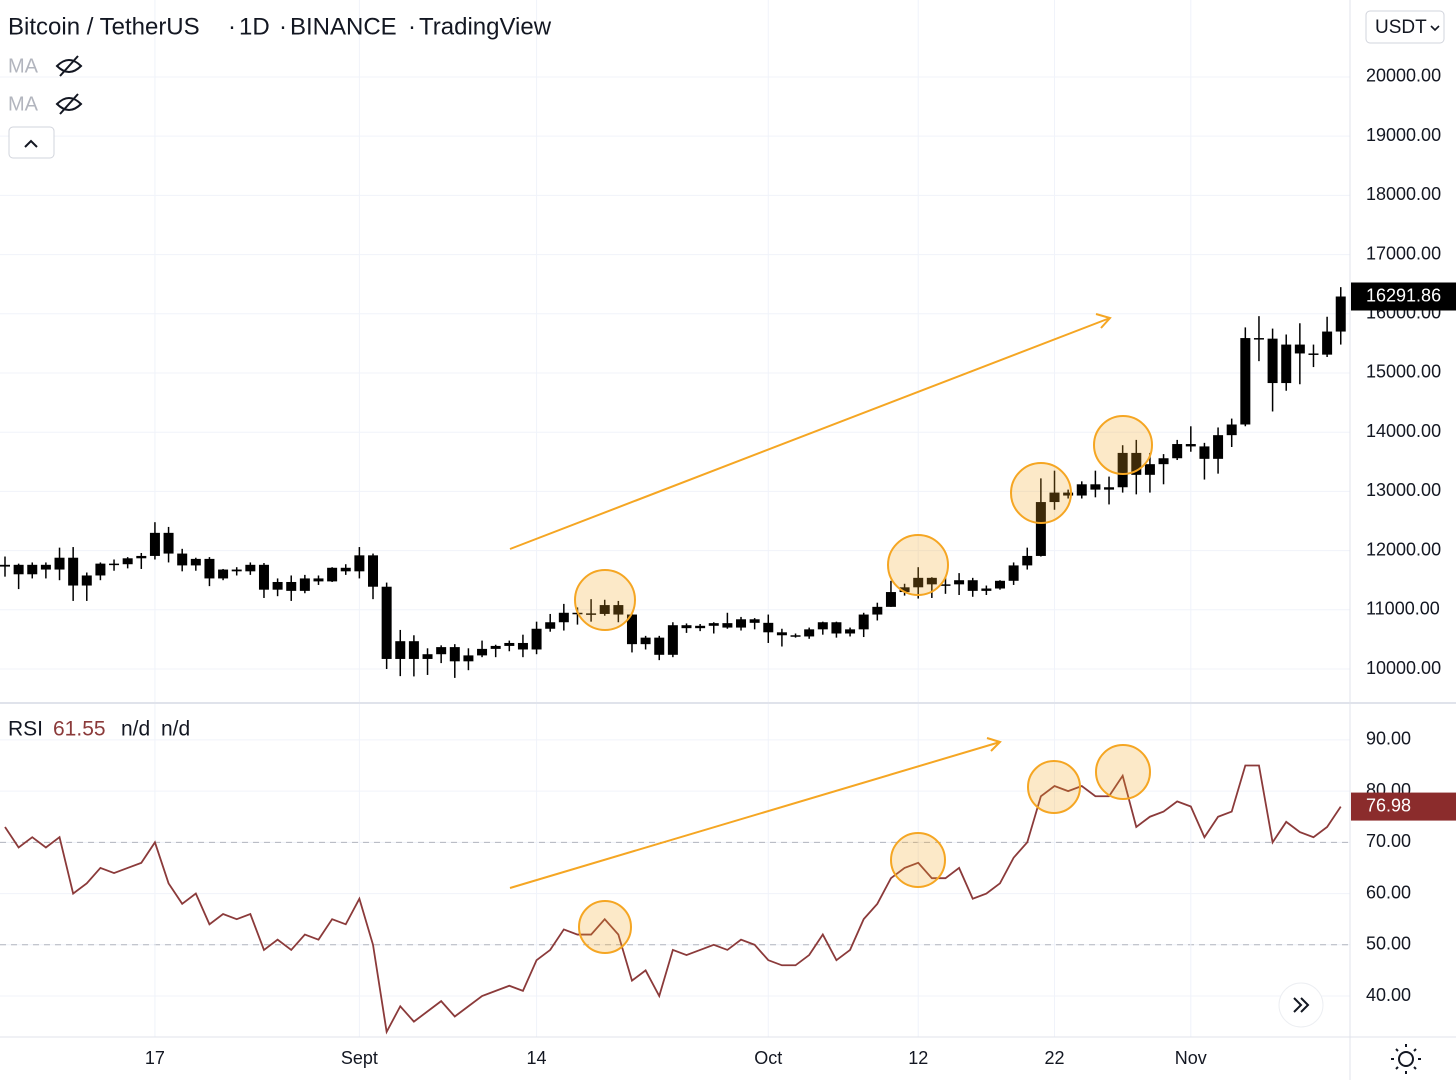  I want to click on y-tick-label: 11000.00, so click(1403, 609).